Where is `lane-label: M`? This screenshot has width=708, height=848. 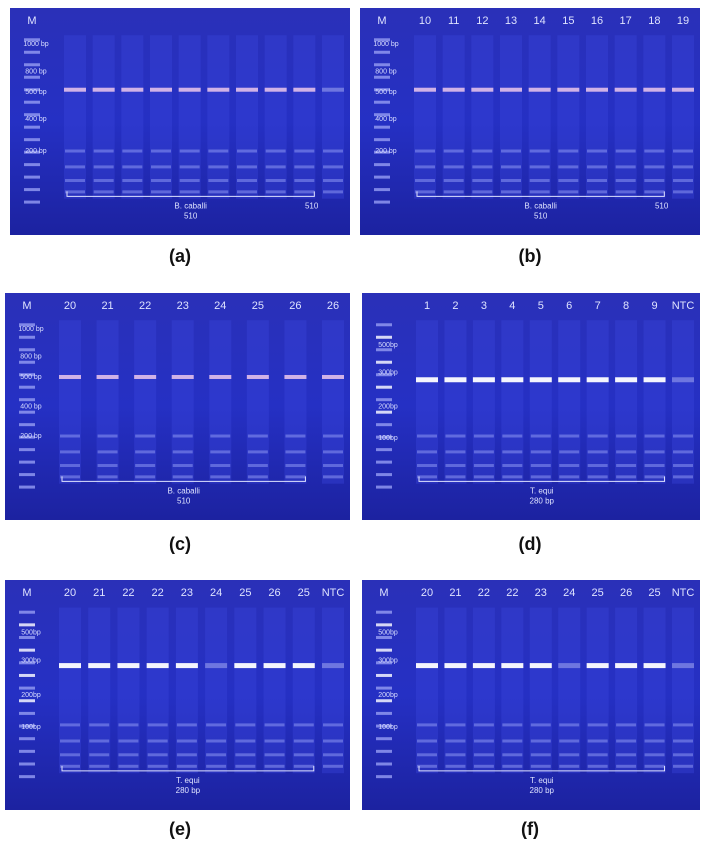
lane-label: M is located at coordinates (383, 593).